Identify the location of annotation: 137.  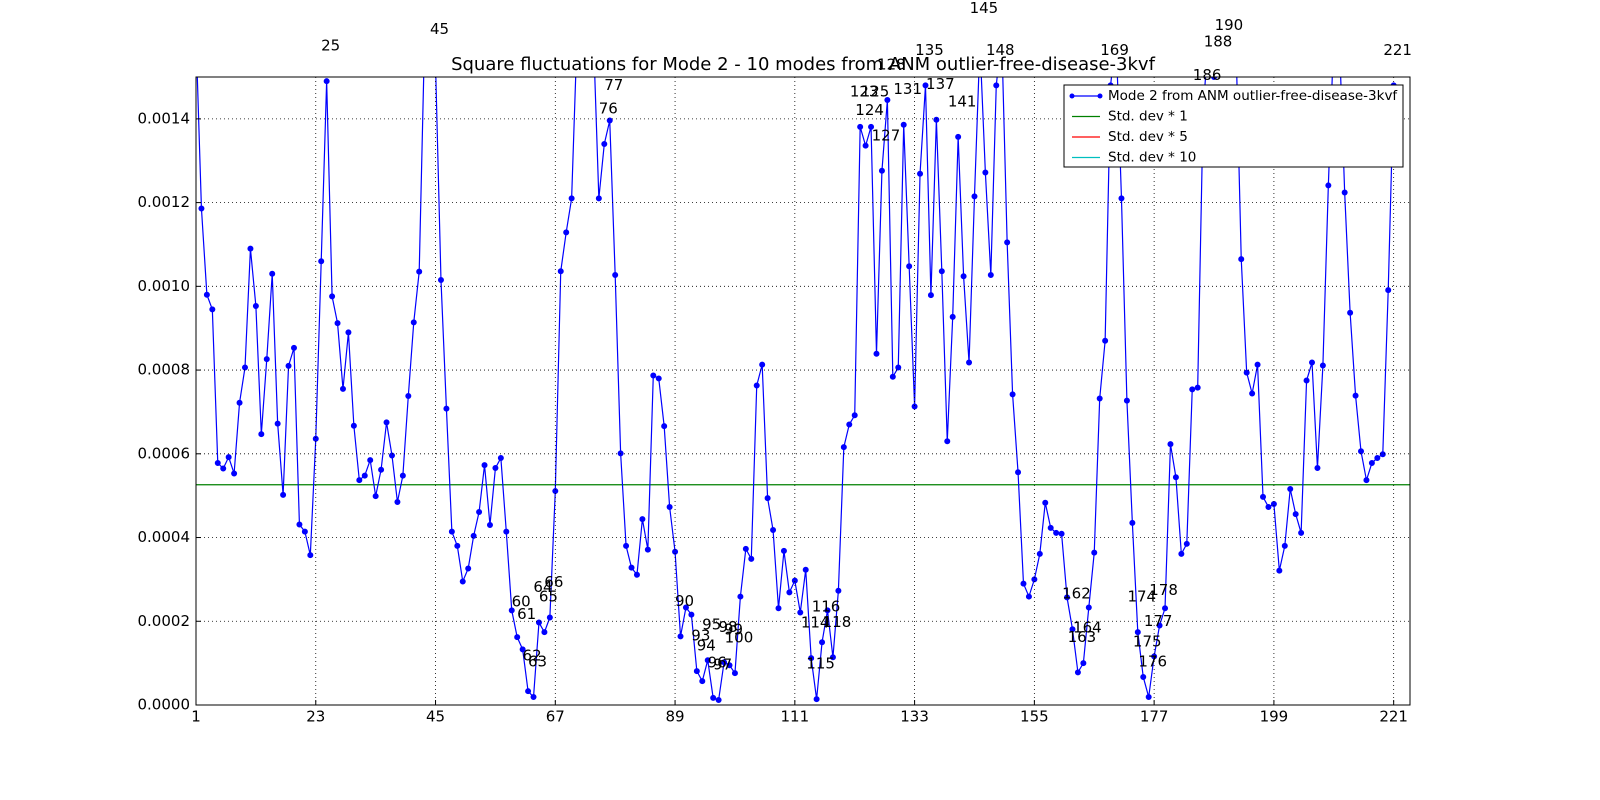
(940, 84).